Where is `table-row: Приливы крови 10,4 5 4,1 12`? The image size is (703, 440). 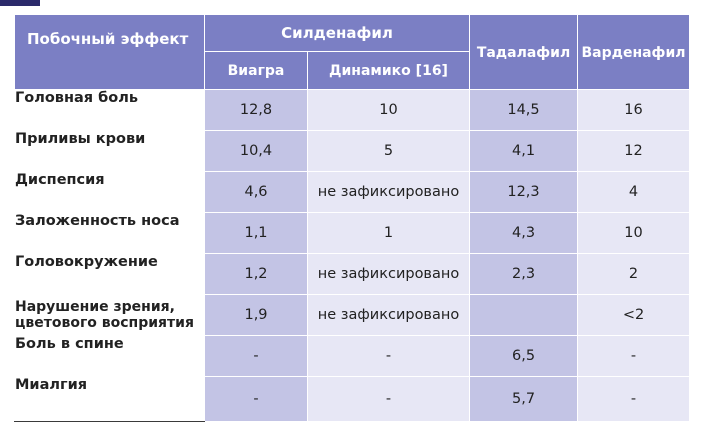 table-row: Приливы крови 10,4 5 4,1 12 is located at coordinates (352, 151).